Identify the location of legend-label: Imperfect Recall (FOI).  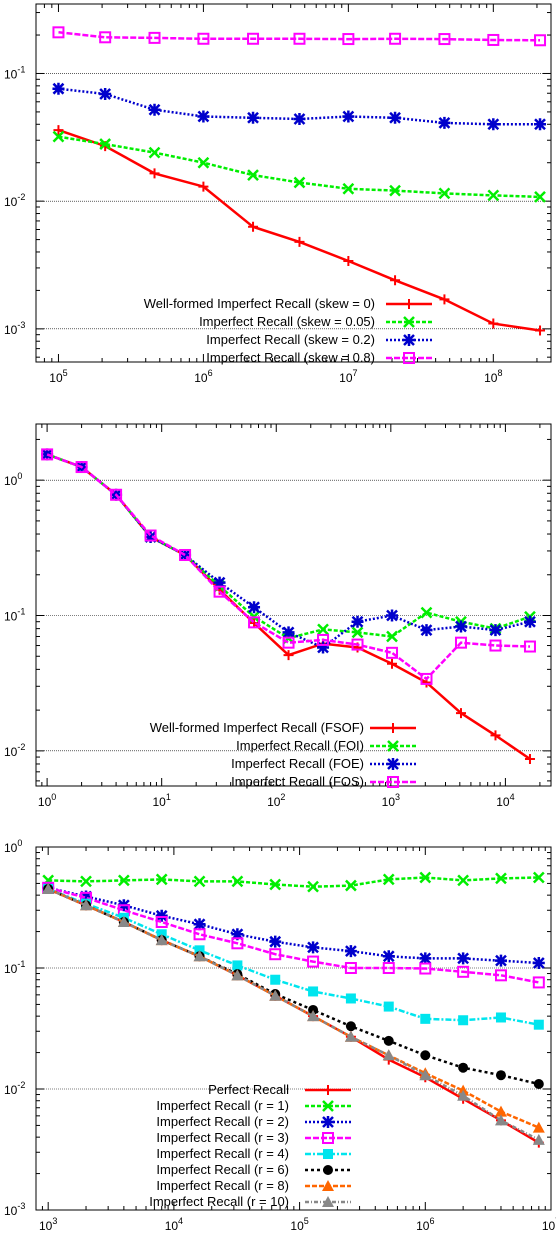
(300, 745).